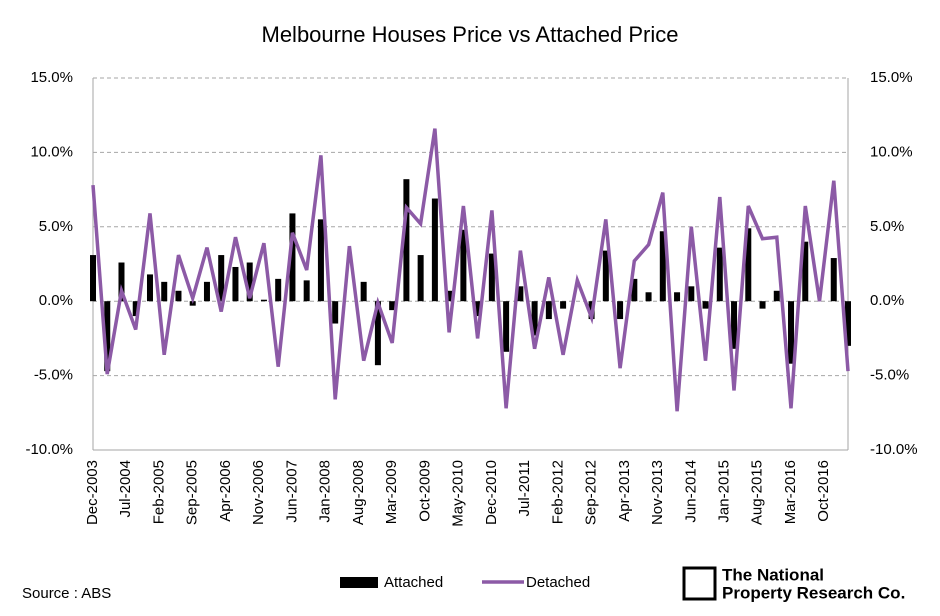 The image size is (940, 616). I want to click on y2-tick-label: 0.0%, so click(887, 300).